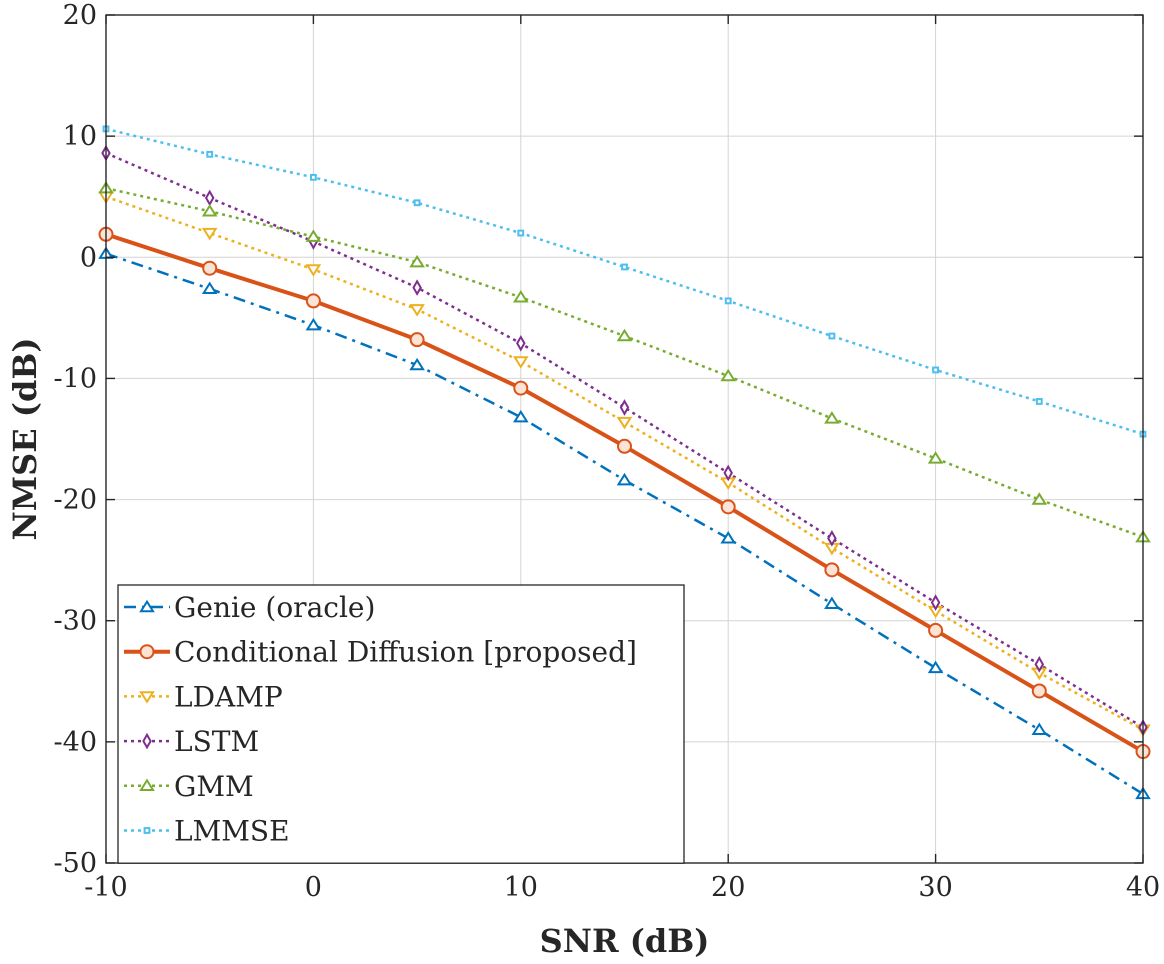 This screenshot has width=1164, height=964. What do you see at coordinates (625, 941) in the screenshot?
I see `x-axis-label: SNR (dB)` at bounding box center [625, 941].